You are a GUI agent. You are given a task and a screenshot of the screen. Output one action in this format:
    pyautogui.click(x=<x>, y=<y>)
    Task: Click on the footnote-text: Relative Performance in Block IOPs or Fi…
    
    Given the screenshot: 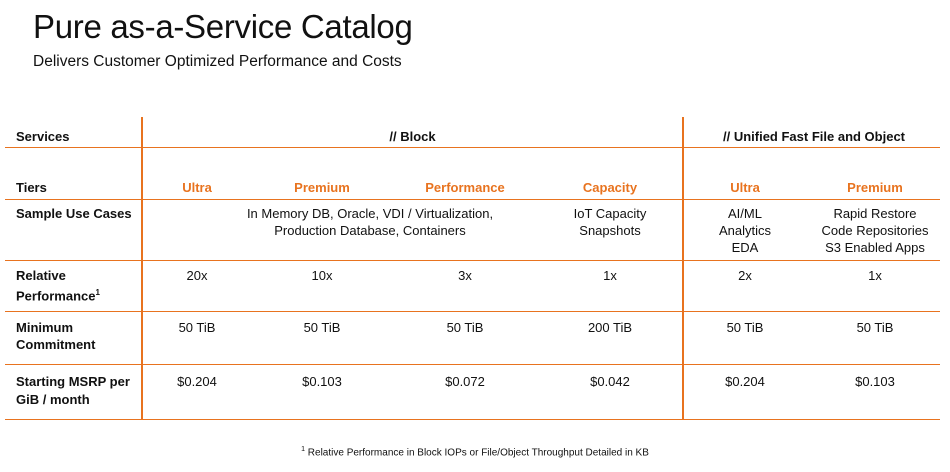 What is the action you would take?
    pyautogui.click(x=477, y=453)
    